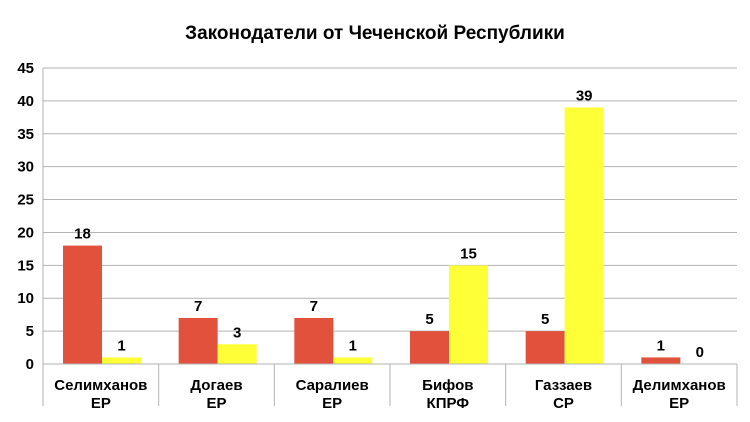 This screenshot has height=422, width=750. Describe the element at coordinates (25, 68) in the screenshot. I see `y-tick-label-45: 45` at that location.